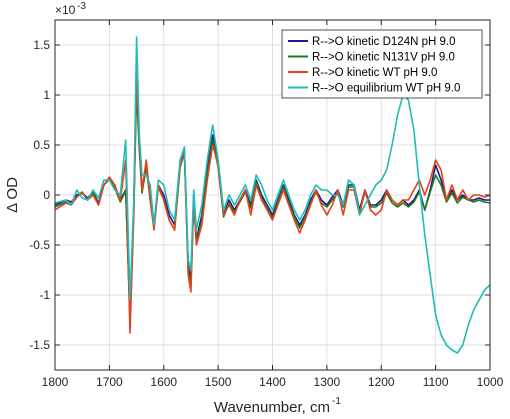 The image size is (510, 419). What do you see at coordinates (272, 382) in the screenshot?
I see `x-tick-label: 1400` at bounding box center [272, 382].